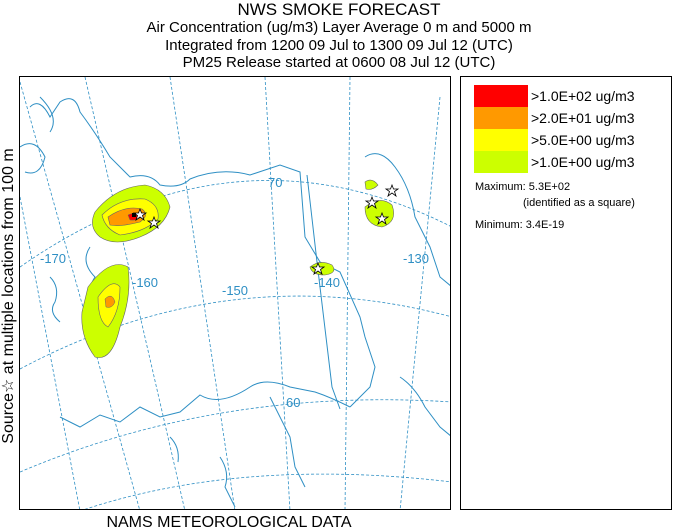 The height and width of the screenshot is (532, 678). Describe the element at coordinates (229, 522) in the screenshot. I see `footer-data-source: NAMS METEOROLOGICAL DATA` at that location.